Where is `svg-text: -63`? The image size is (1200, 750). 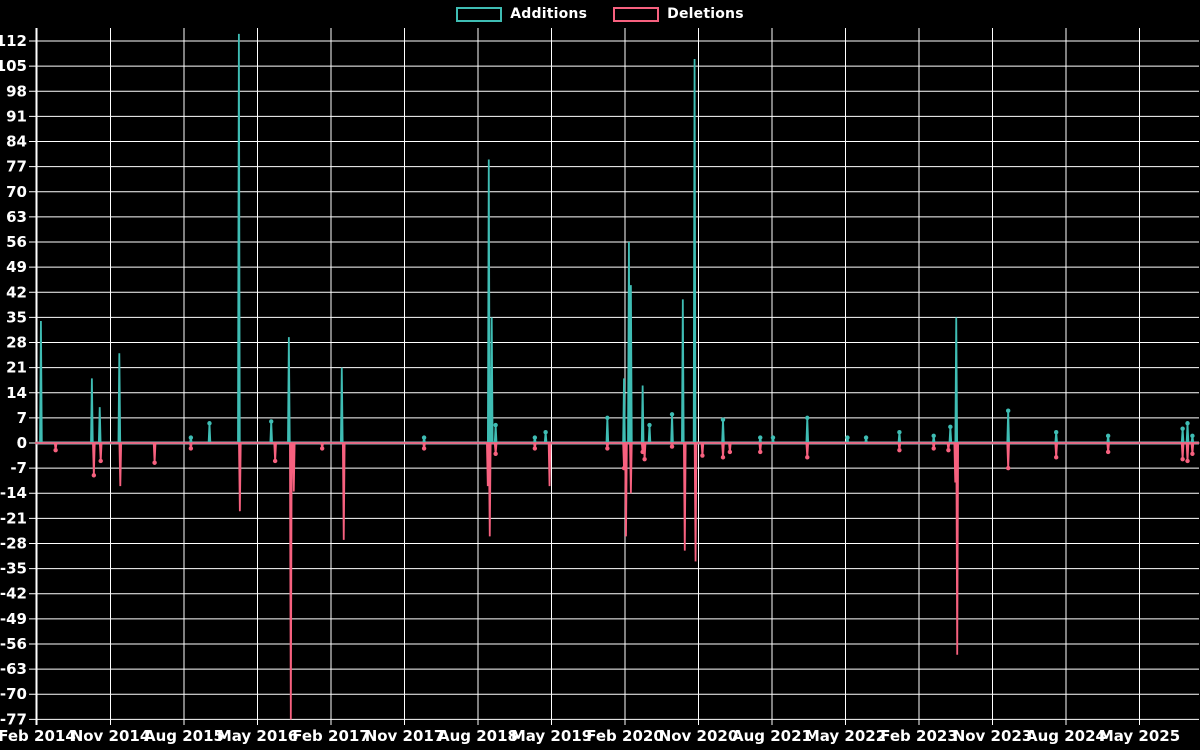 svg-text: -63 is located at coordinates (13, 669).